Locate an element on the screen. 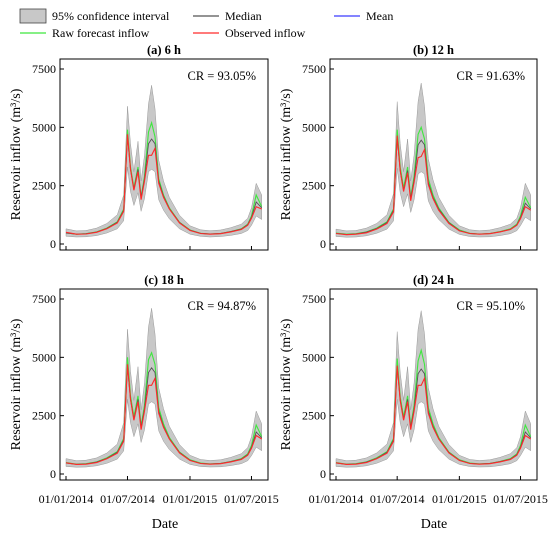 The width and height of the screenshot is (550, 536). legend-item: Median is located at coordinates (227, 16).